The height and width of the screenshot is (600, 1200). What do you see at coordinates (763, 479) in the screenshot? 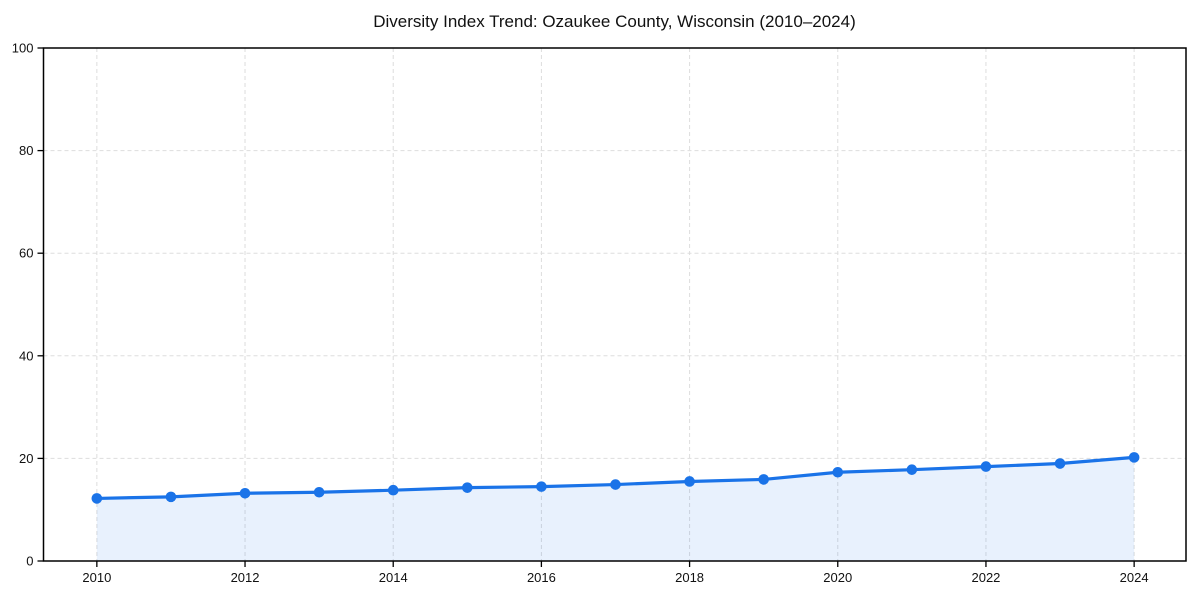
I see `data-point-2019` at bounding box center [763, 479].